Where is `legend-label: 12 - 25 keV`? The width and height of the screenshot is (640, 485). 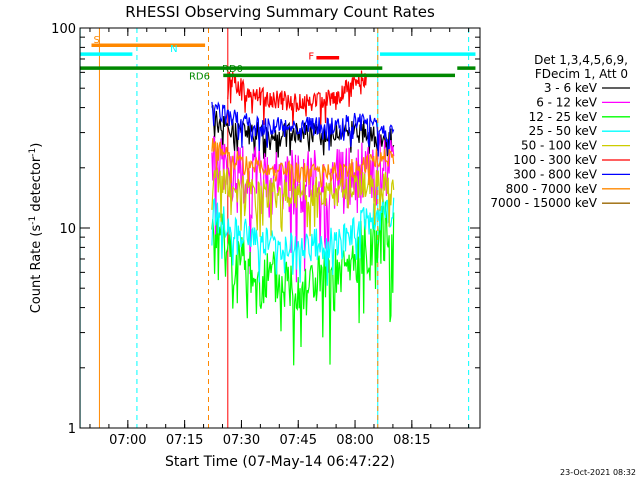 legend-label: 12 - 25 keV is located at coordinates (563, 117).